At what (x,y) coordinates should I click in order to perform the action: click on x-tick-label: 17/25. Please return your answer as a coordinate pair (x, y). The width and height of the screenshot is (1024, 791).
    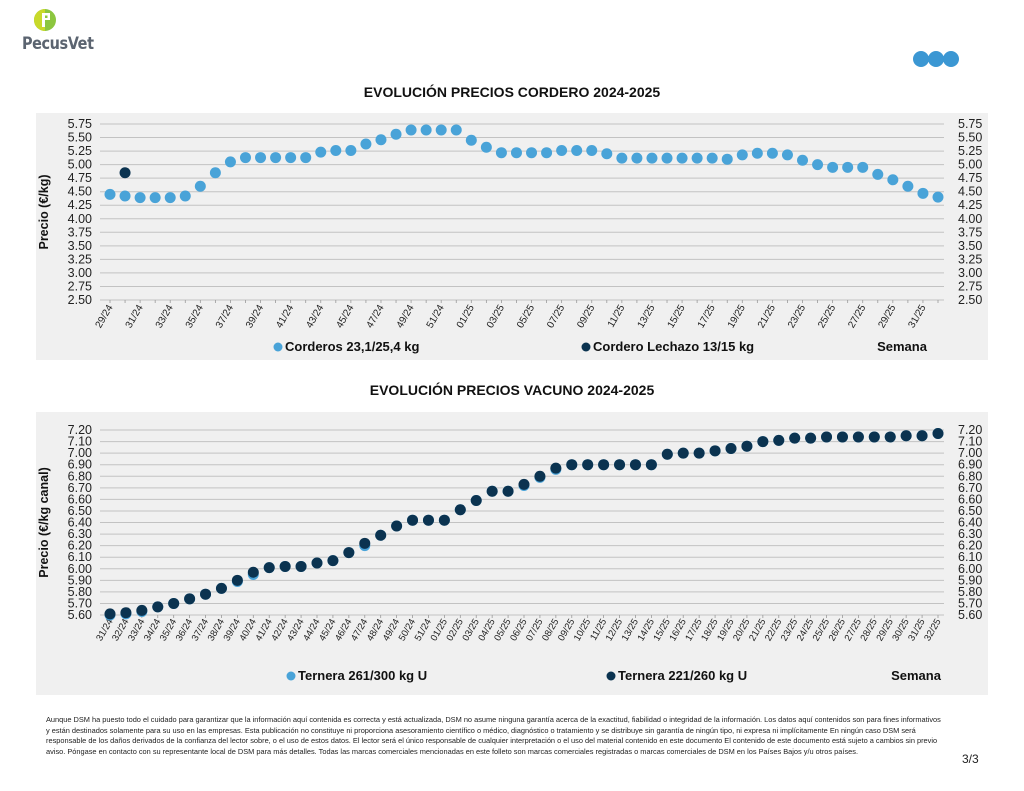
    Looking at the image, I should click on (707, 317).